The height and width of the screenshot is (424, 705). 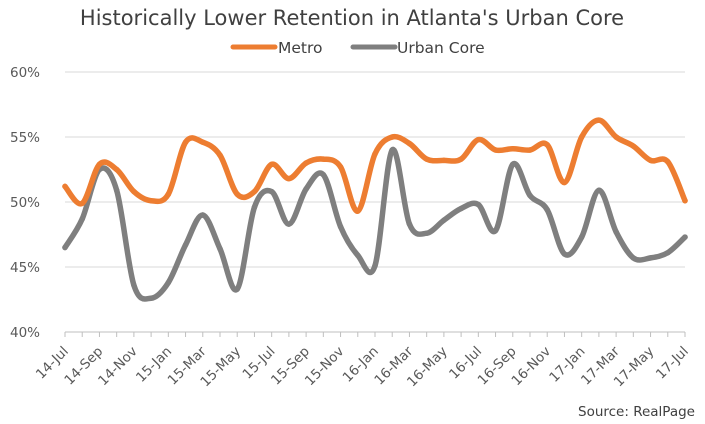 What do you see at coordinates (357, 48) in the screenshot?
I see `legend: Metro Urban Core` at bounding box center [357, 48].